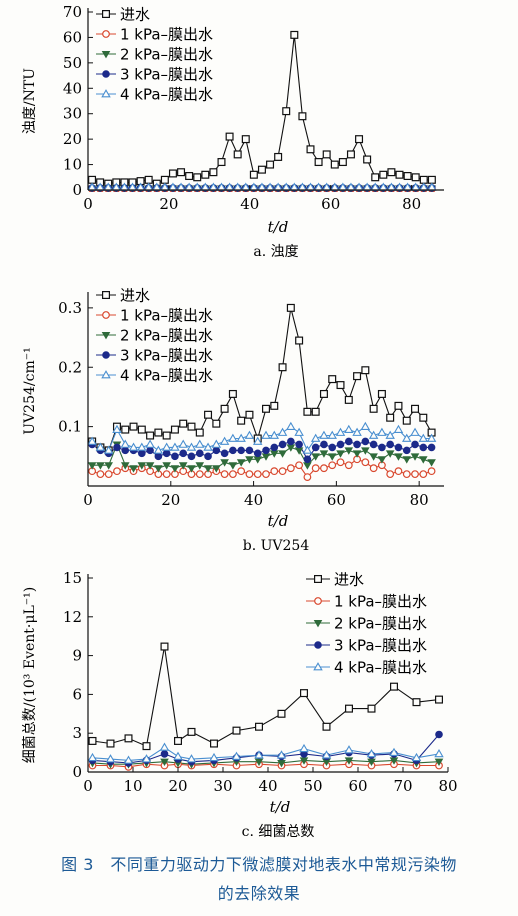 The height and width of the screenshot is (916, 518). Describe the element at coordinates (166, 35) in the screenshot. I see `legend-label-a-1: 1 kPa–膜出水` at that location.